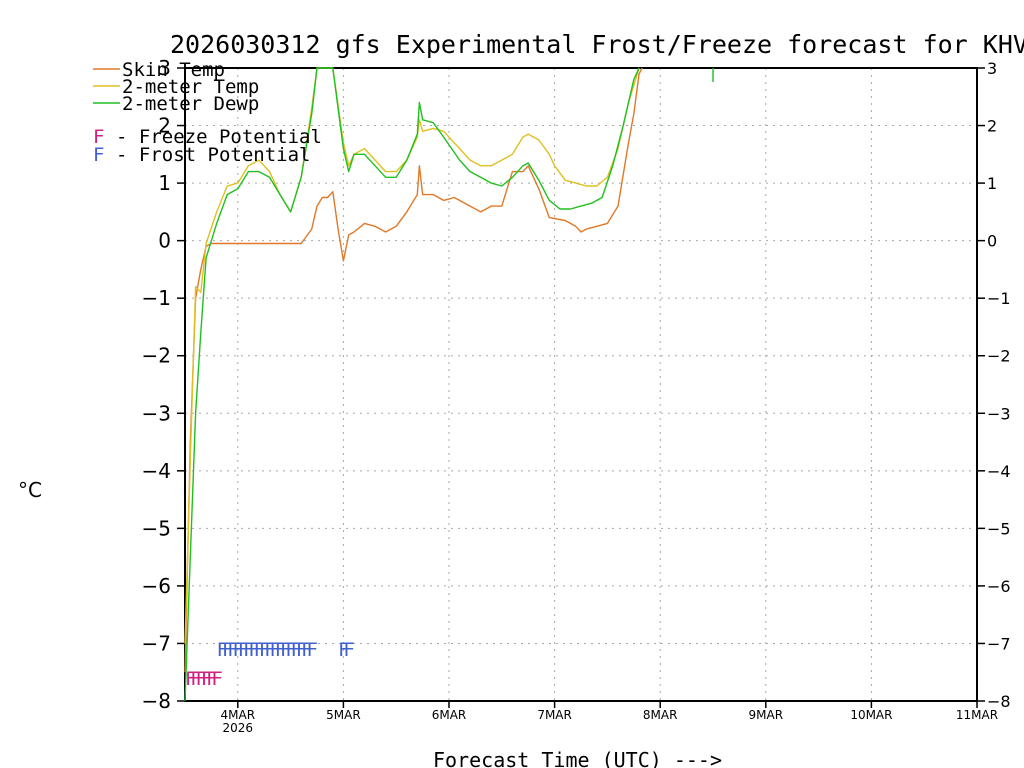 The image size is (1024, 768). What do you see at coordinates (156, 471) in the screenshot?
I see `y-tick-label: −4` at bounding box center [156, 471].